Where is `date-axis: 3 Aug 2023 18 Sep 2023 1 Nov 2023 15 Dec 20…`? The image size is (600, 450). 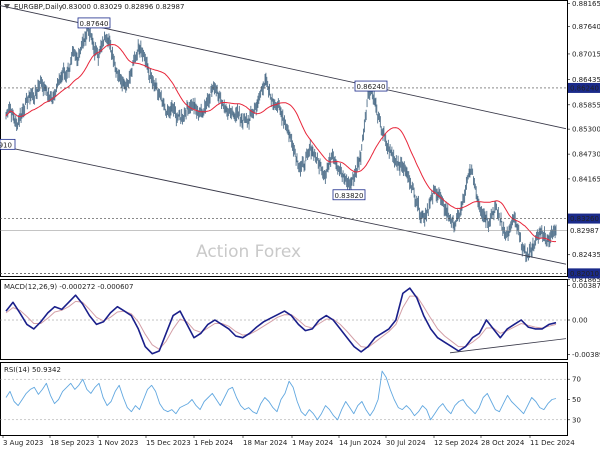
date-axis: 3 Aug 2023 18 Sep 2023 1 Nov 2023 15 Dec 20… is located at coordinates (288, 441).